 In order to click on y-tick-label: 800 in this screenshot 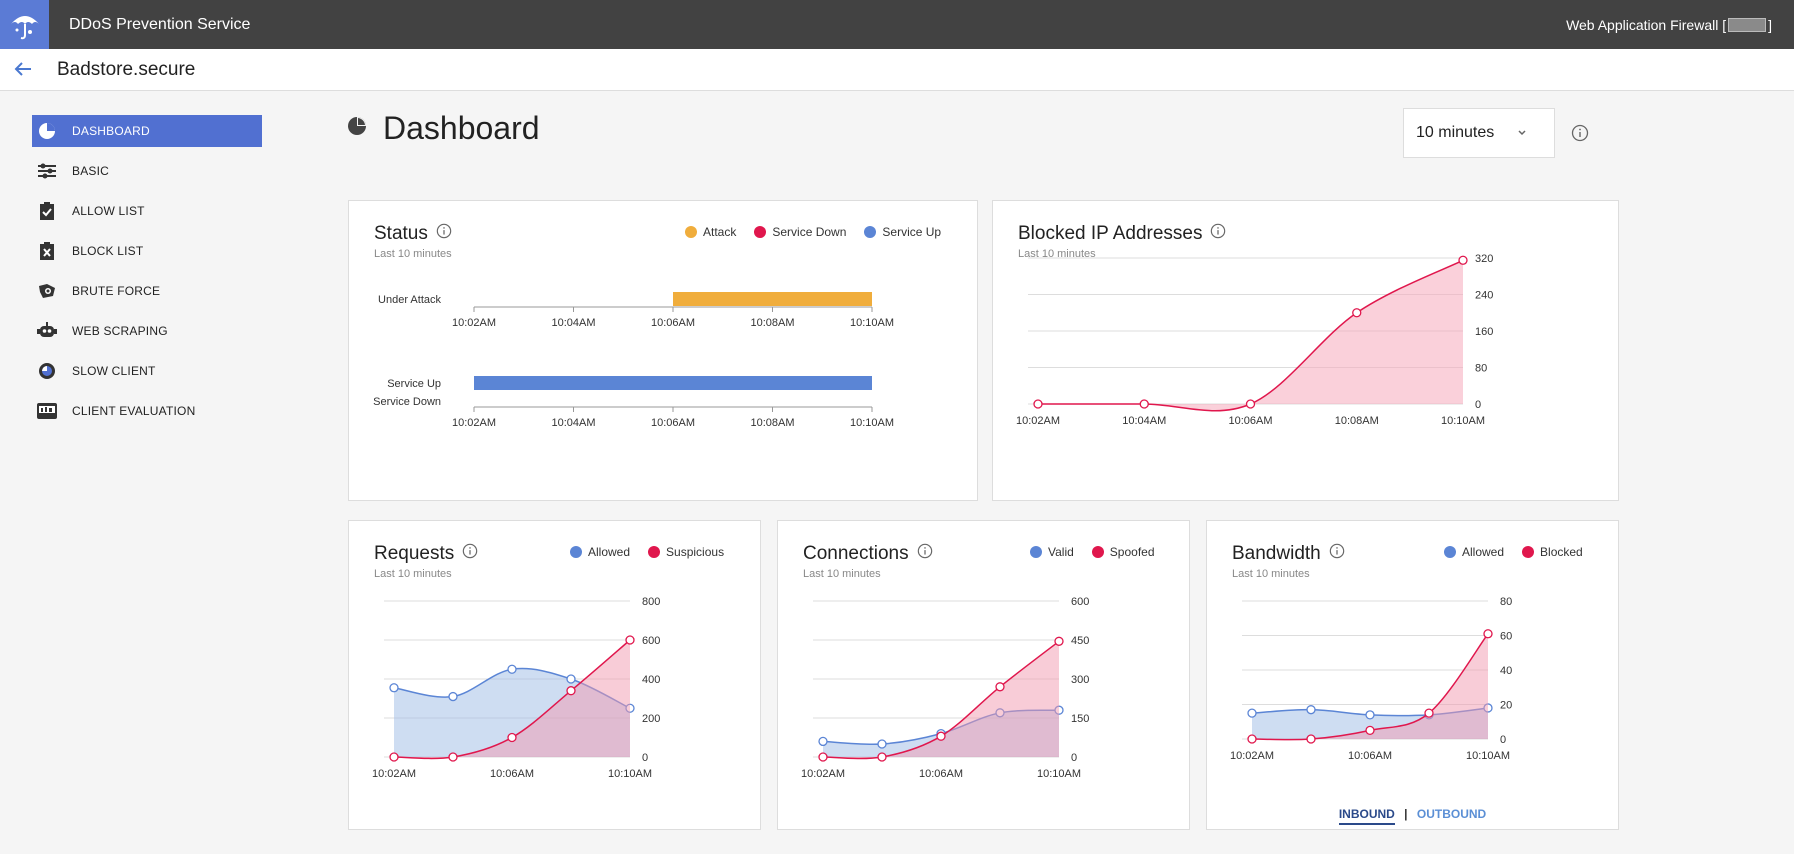, I will do `click(651, 602)`.